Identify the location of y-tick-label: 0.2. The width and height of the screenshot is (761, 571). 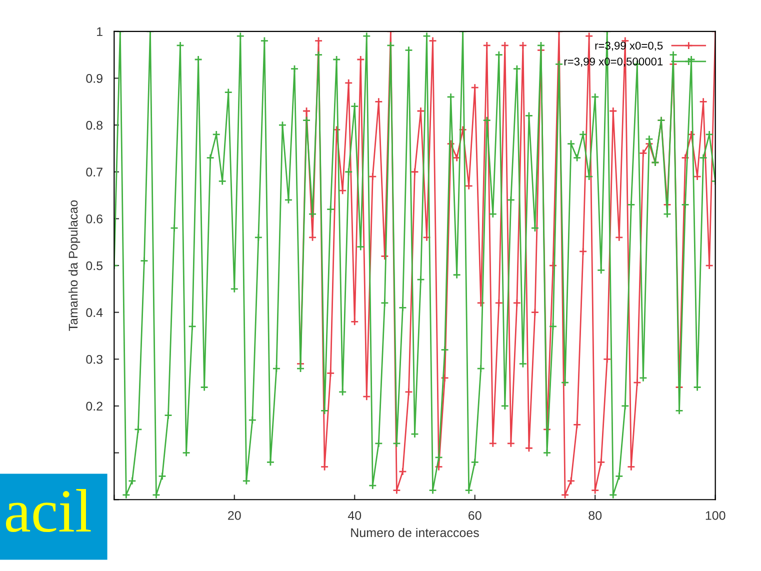
(94, 406).